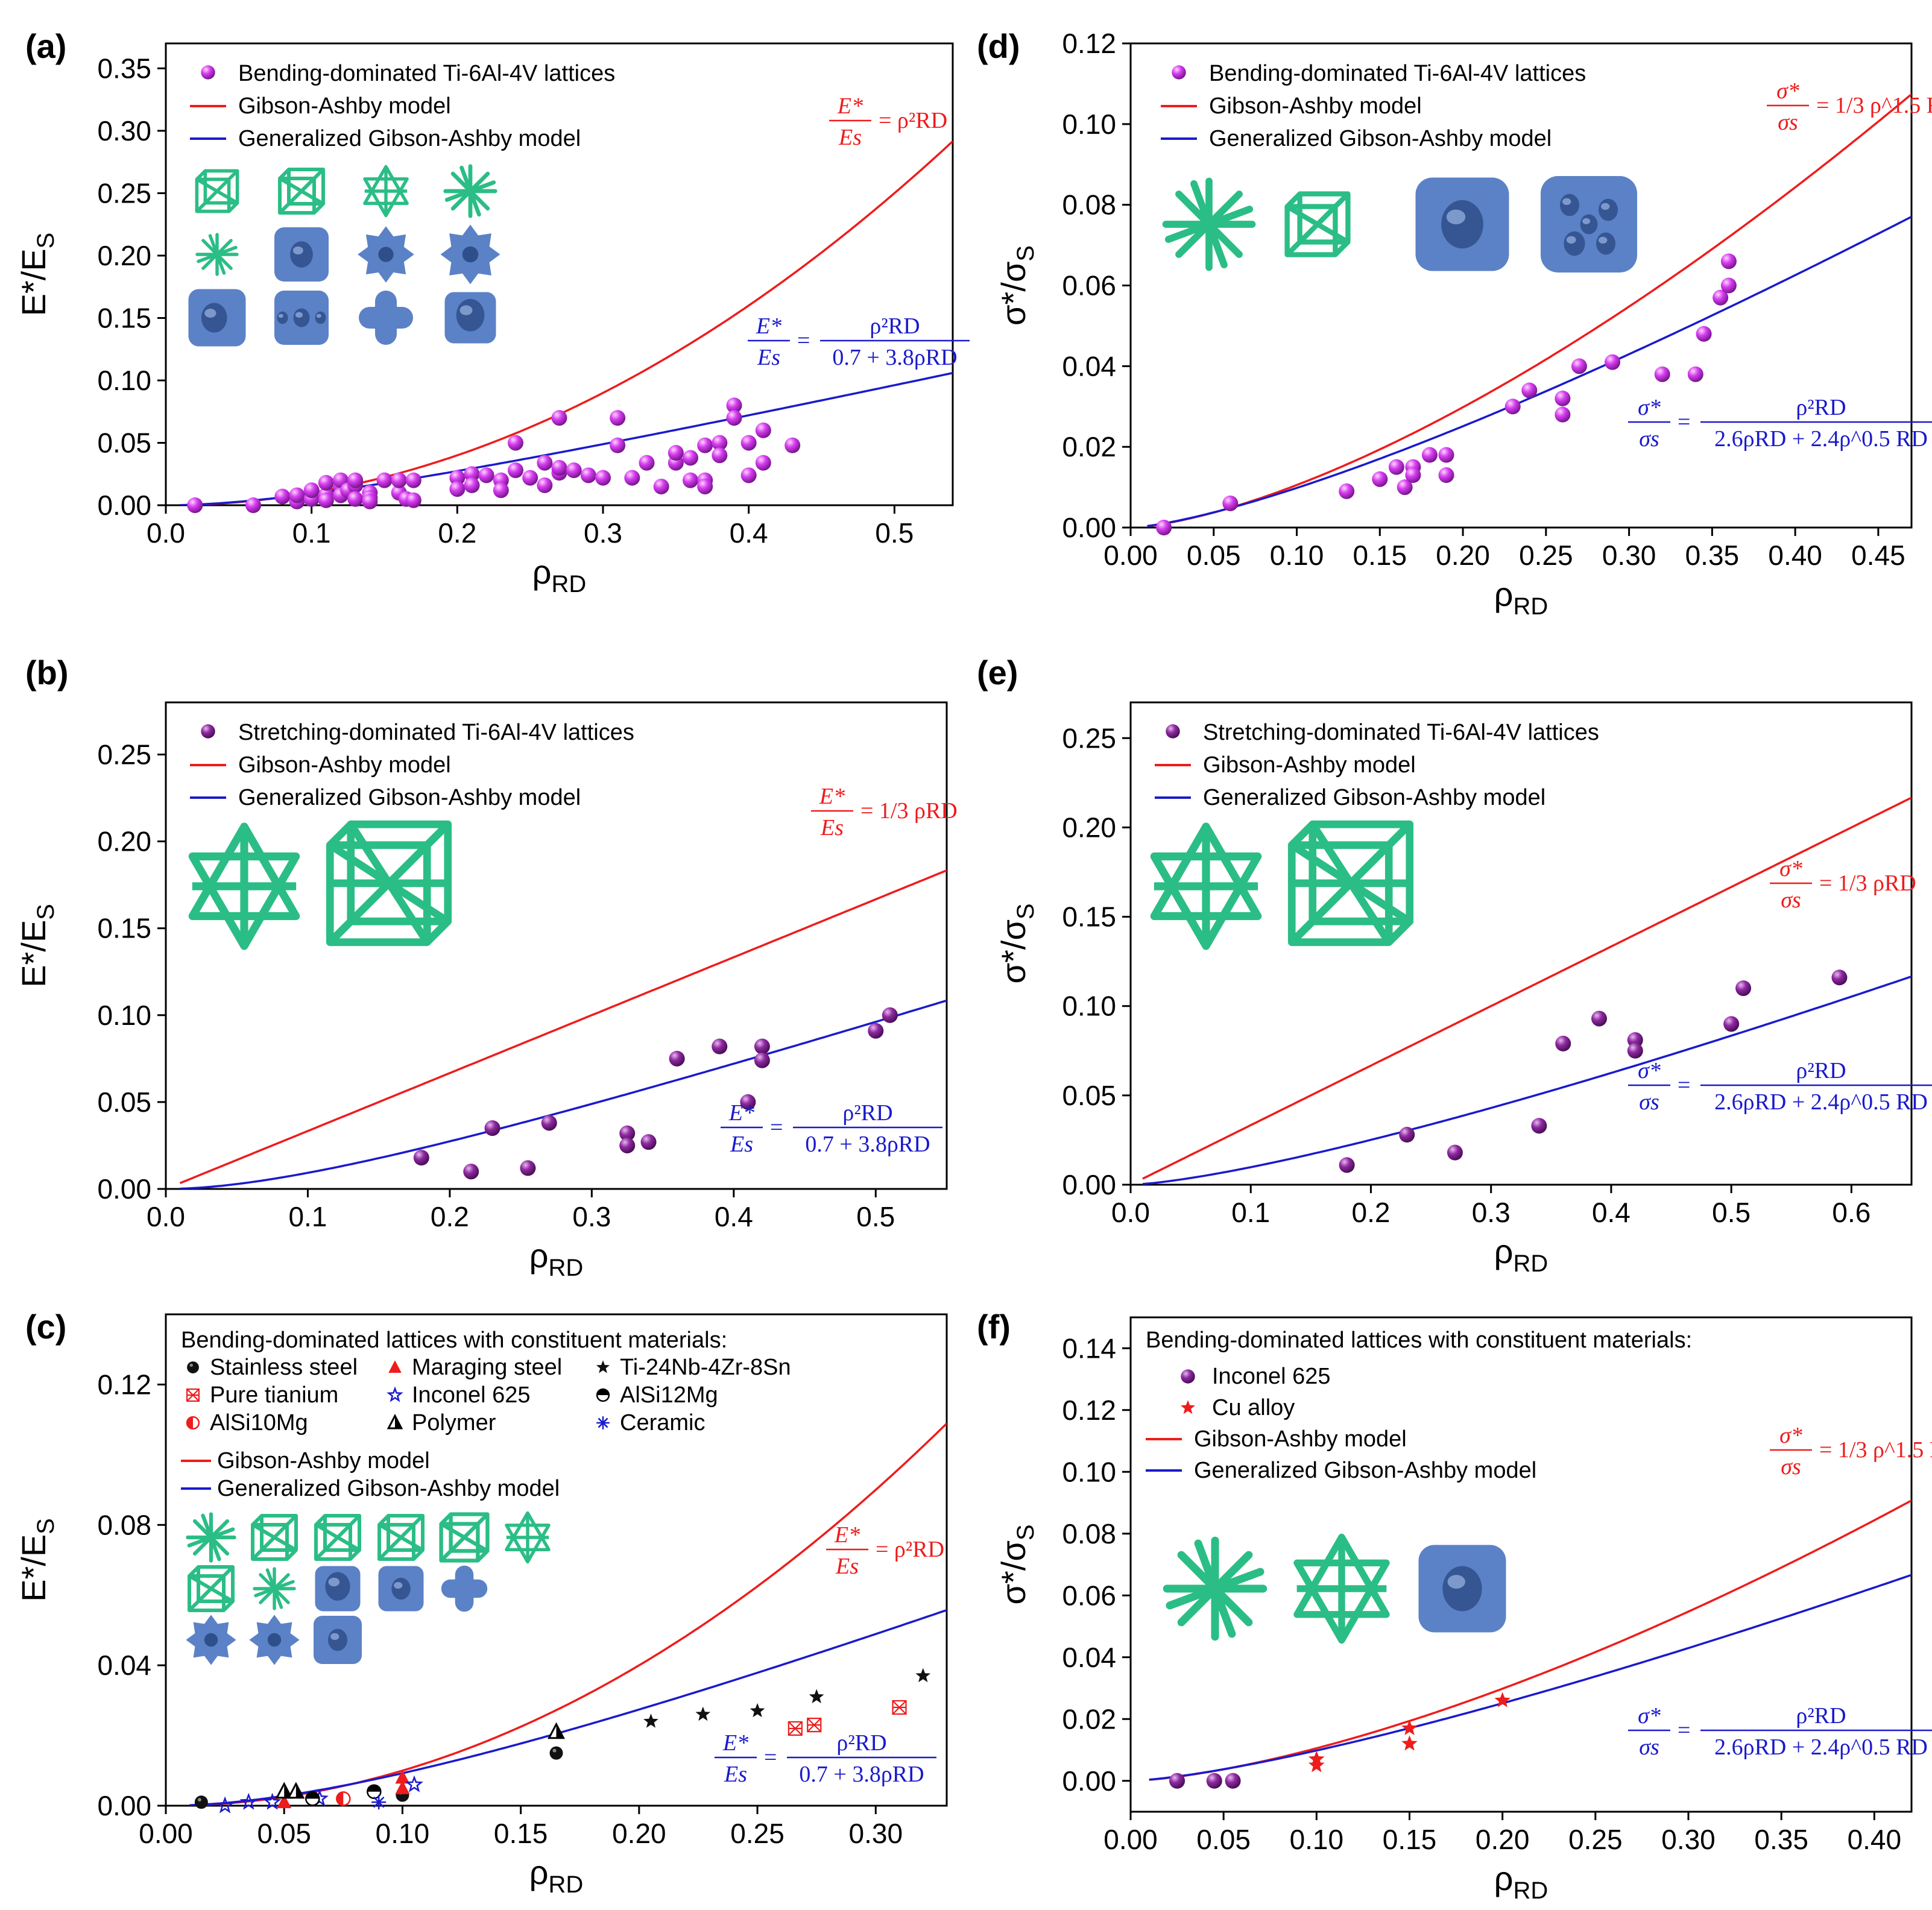  What do you see at coordinates (1361, 872) in the screenshot?
I see `lattice-e-2-back` at bounding box center [1361, 872].